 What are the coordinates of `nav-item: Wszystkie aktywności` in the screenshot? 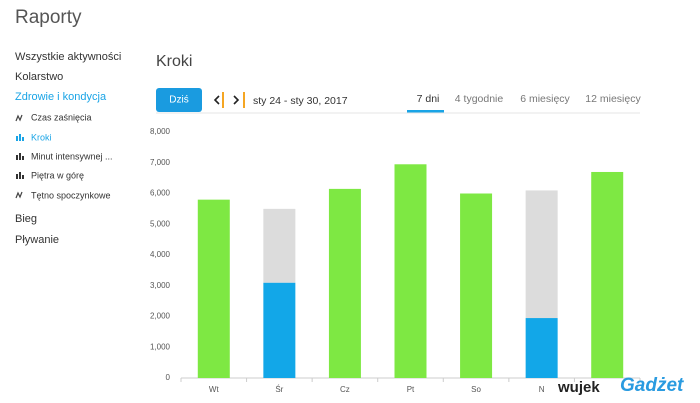 It's located at (68, 57).